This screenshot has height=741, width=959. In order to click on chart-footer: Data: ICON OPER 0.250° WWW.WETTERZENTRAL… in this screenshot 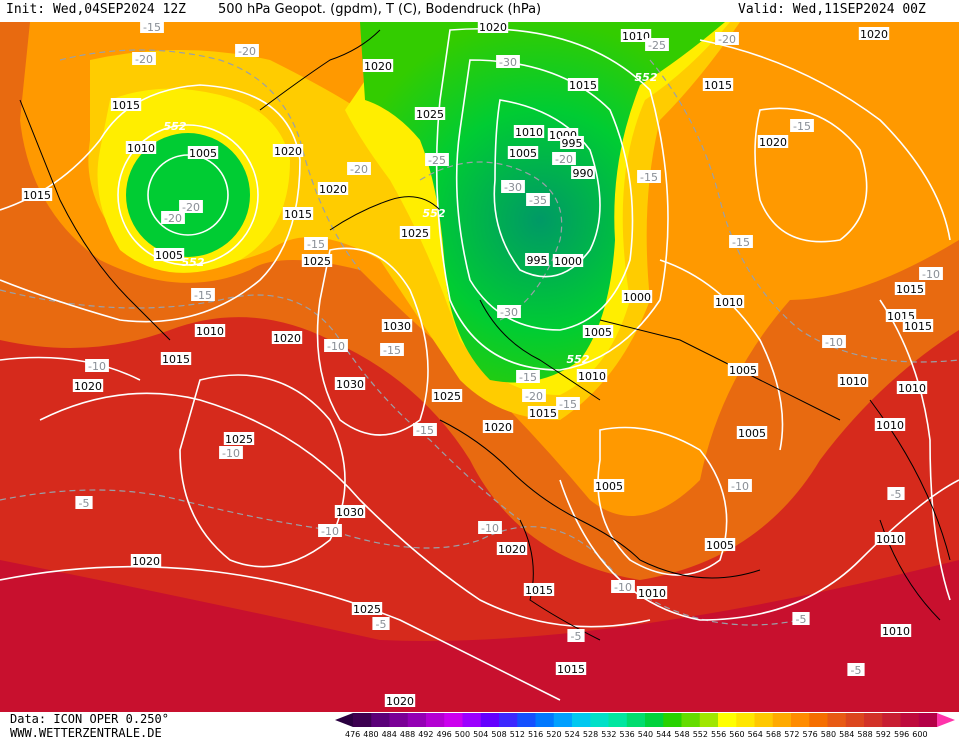, I will do `click(479, 726)`.